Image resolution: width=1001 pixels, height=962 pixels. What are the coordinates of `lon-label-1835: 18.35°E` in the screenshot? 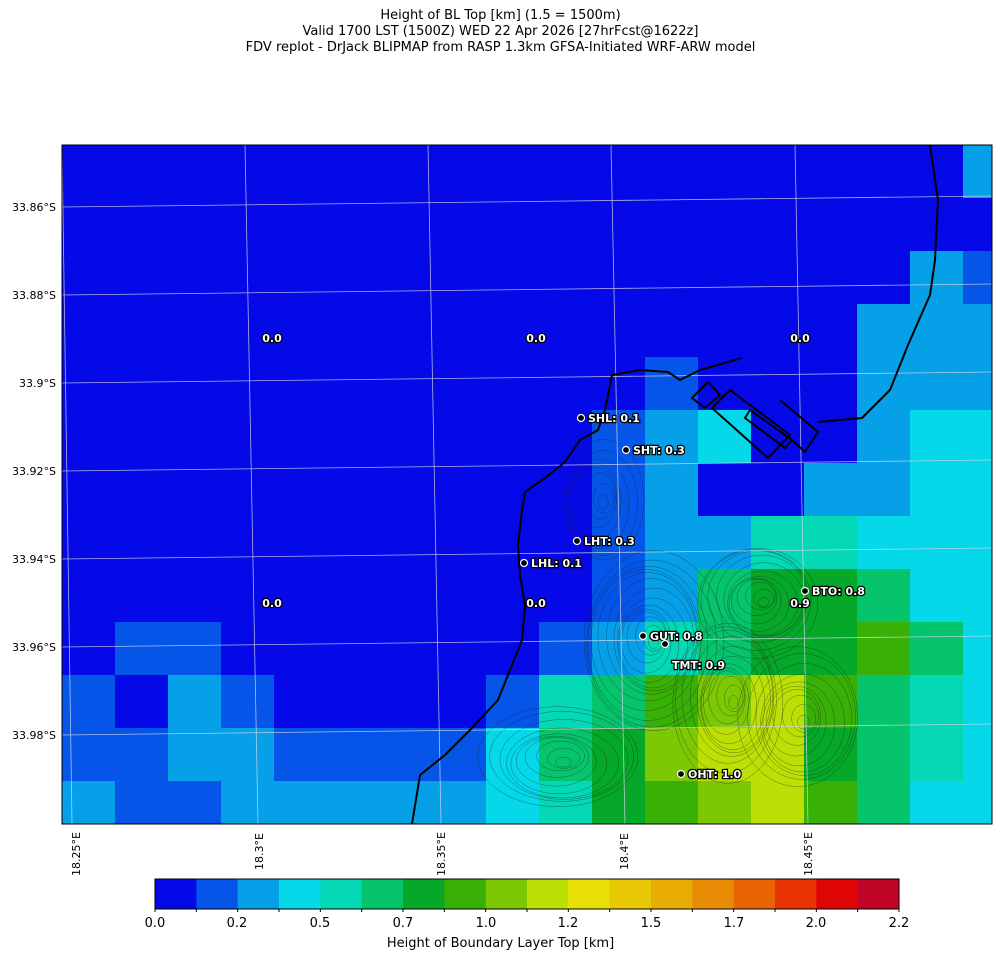 It's located at (441, 854).